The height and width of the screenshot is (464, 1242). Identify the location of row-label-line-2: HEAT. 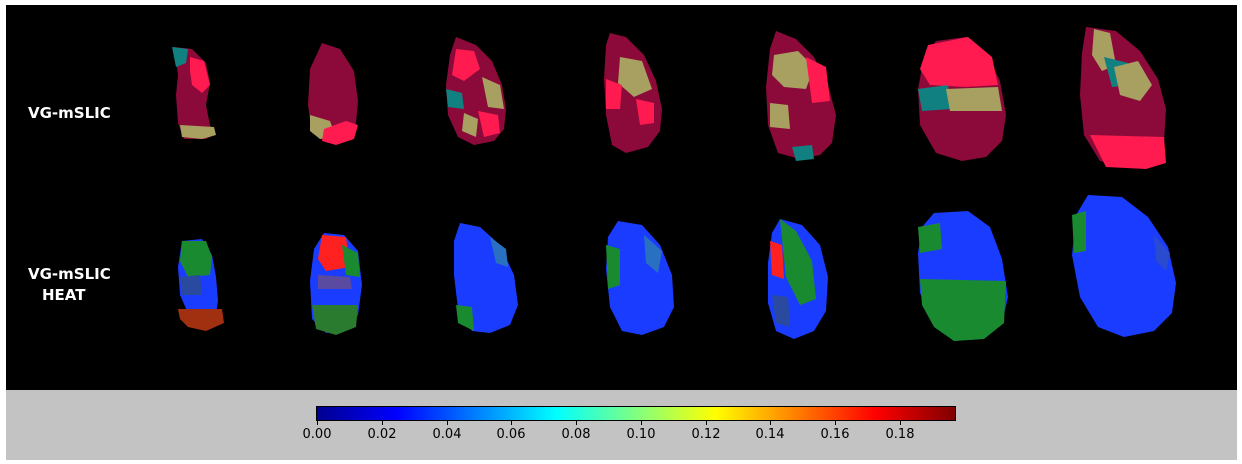
(64, 295).